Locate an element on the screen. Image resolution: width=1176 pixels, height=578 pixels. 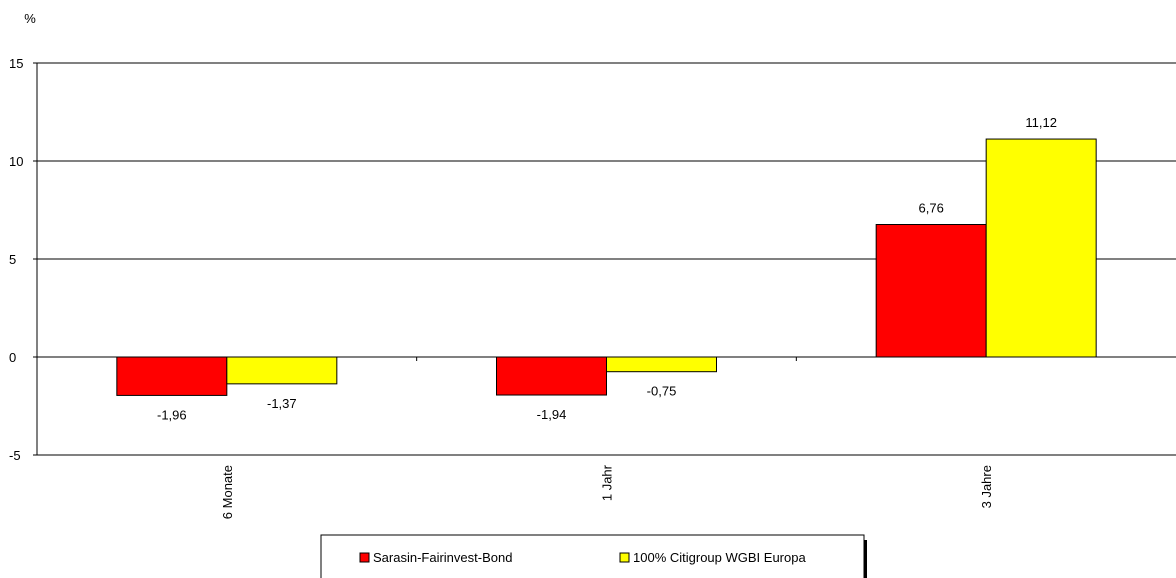
y-tick-label: 0 is located at coordinates (12, 357).